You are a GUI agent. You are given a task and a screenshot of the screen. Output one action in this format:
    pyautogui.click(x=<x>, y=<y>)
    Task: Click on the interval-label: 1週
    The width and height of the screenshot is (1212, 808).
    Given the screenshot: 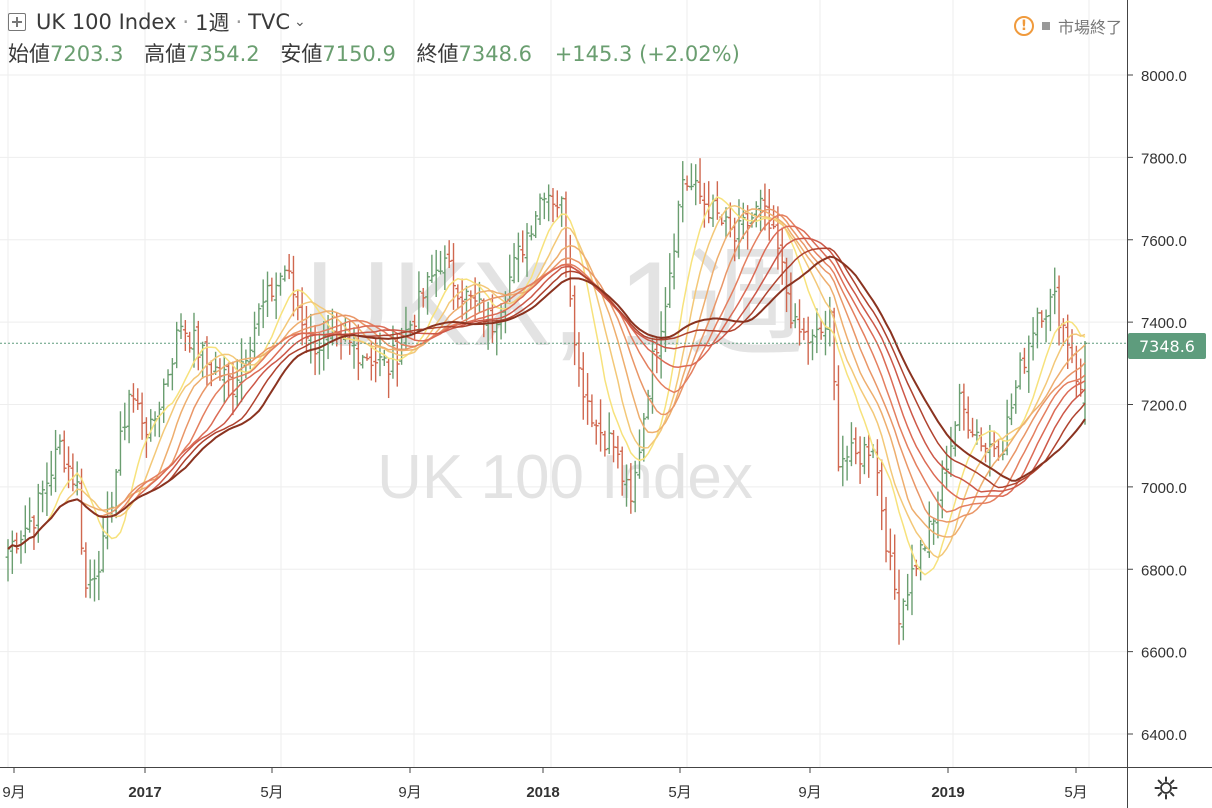 What is the action you would take?
    pyautogui.click(x=212, y=23)
    